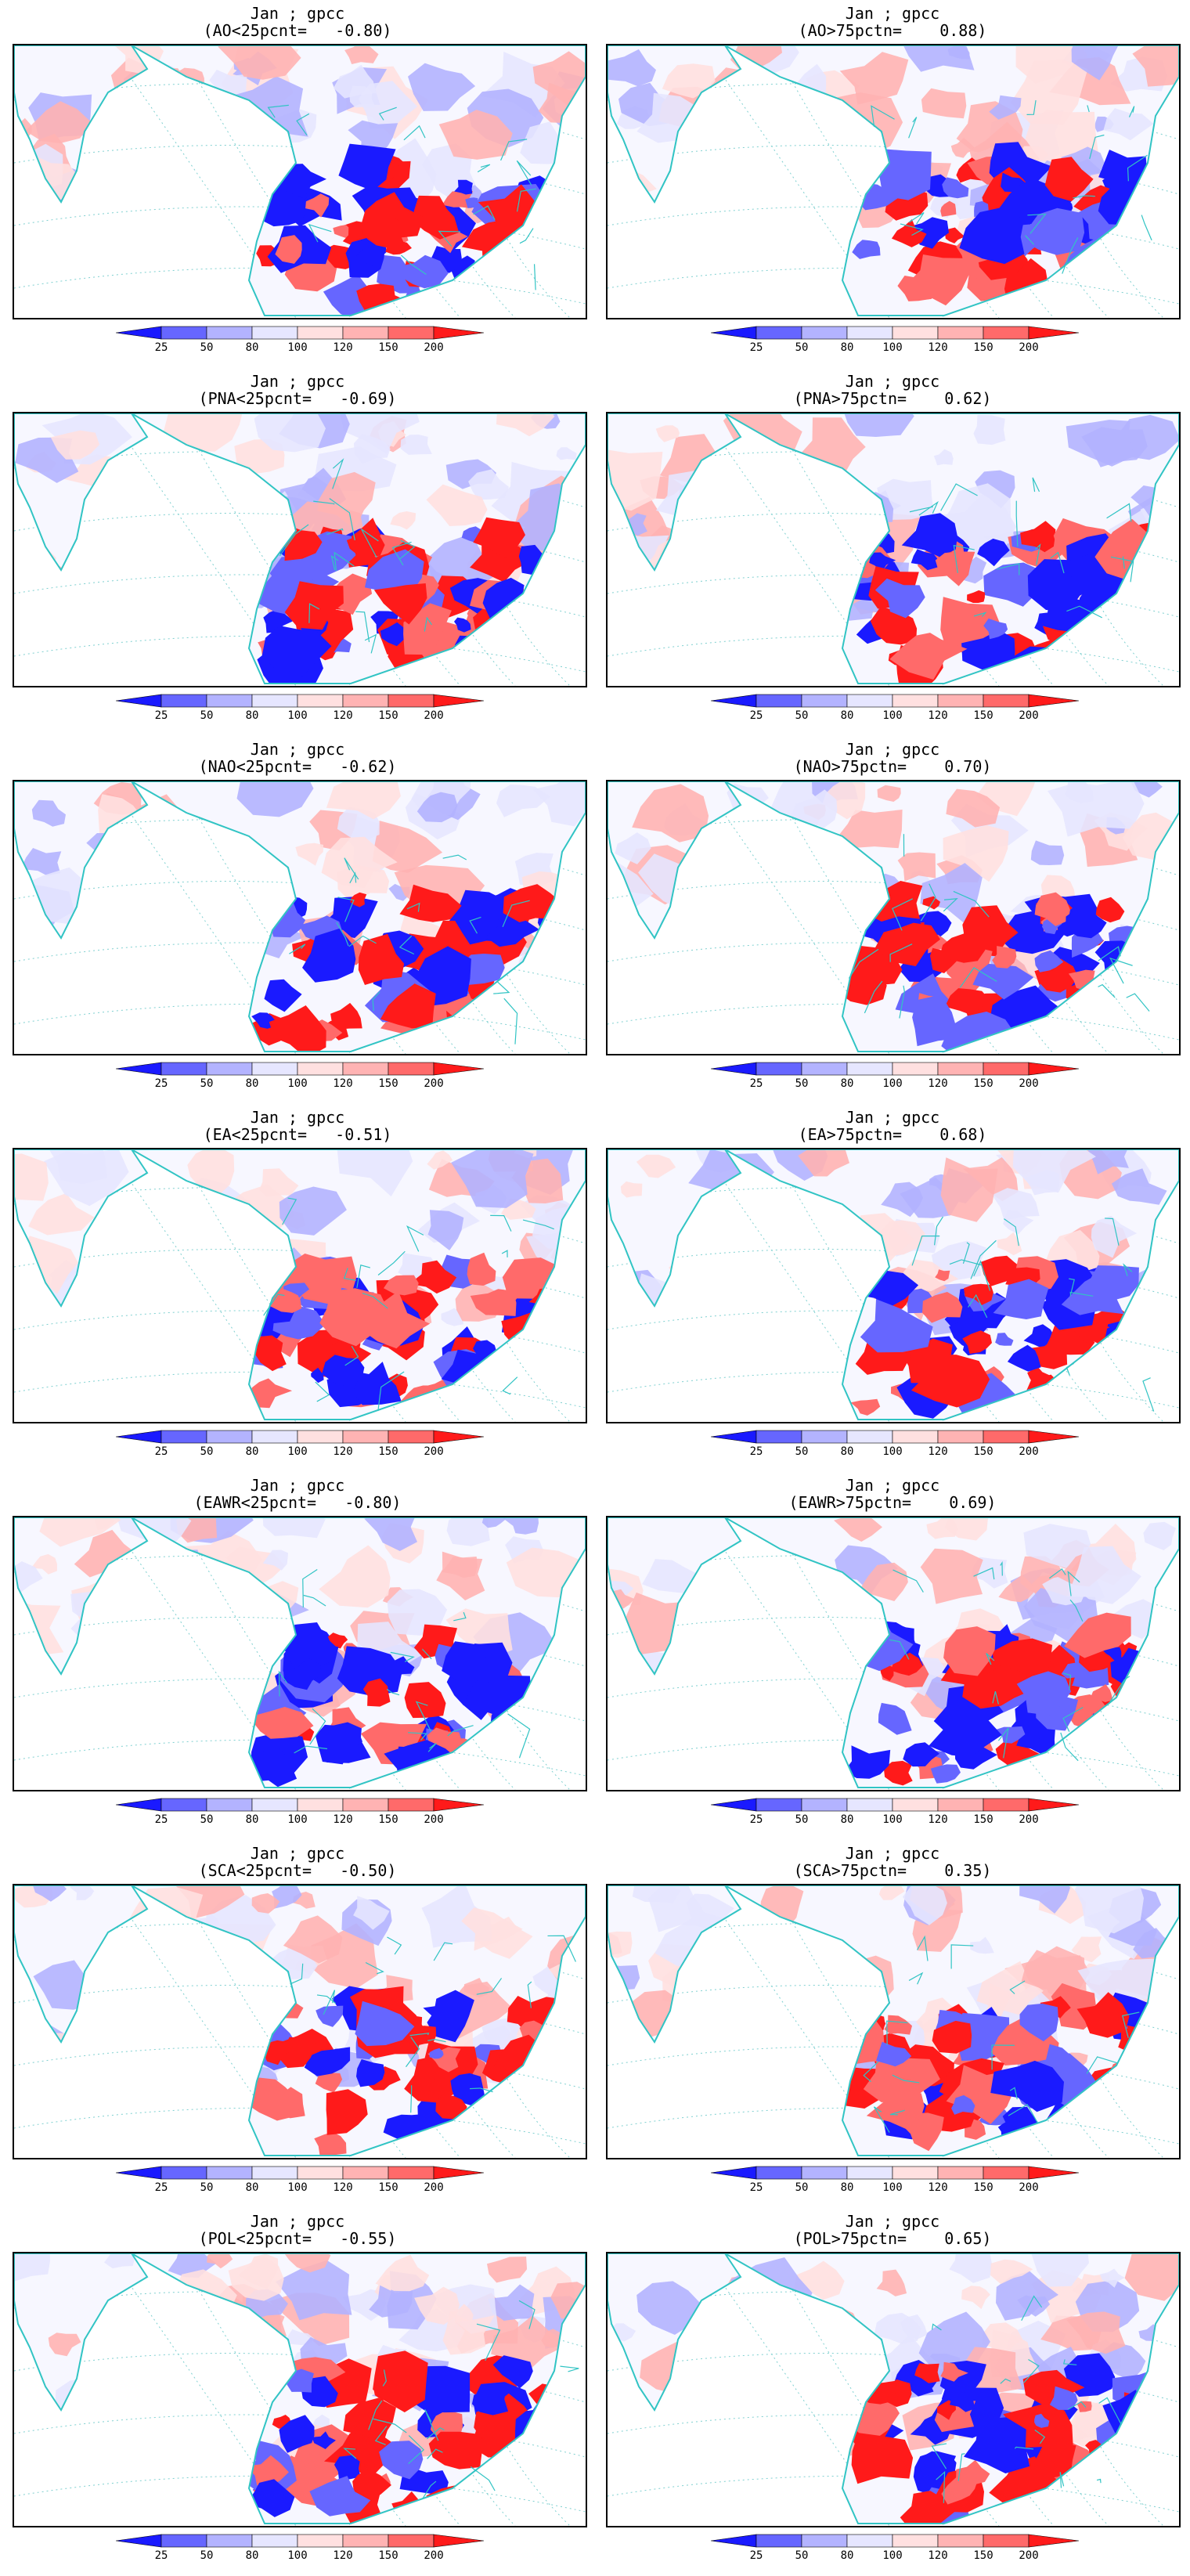  I want to click on panel-title-line2: (NAO<25pcnt= -0.62), so click(297, 766).